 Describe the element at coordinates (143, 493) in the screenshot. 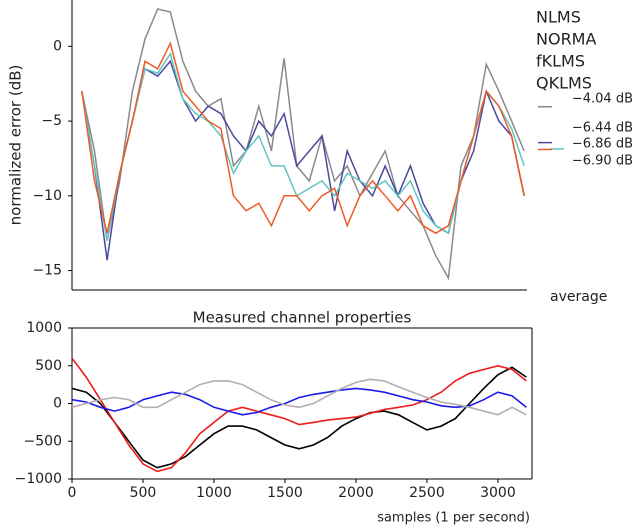

I see `x-tick-label: 500` at that location.